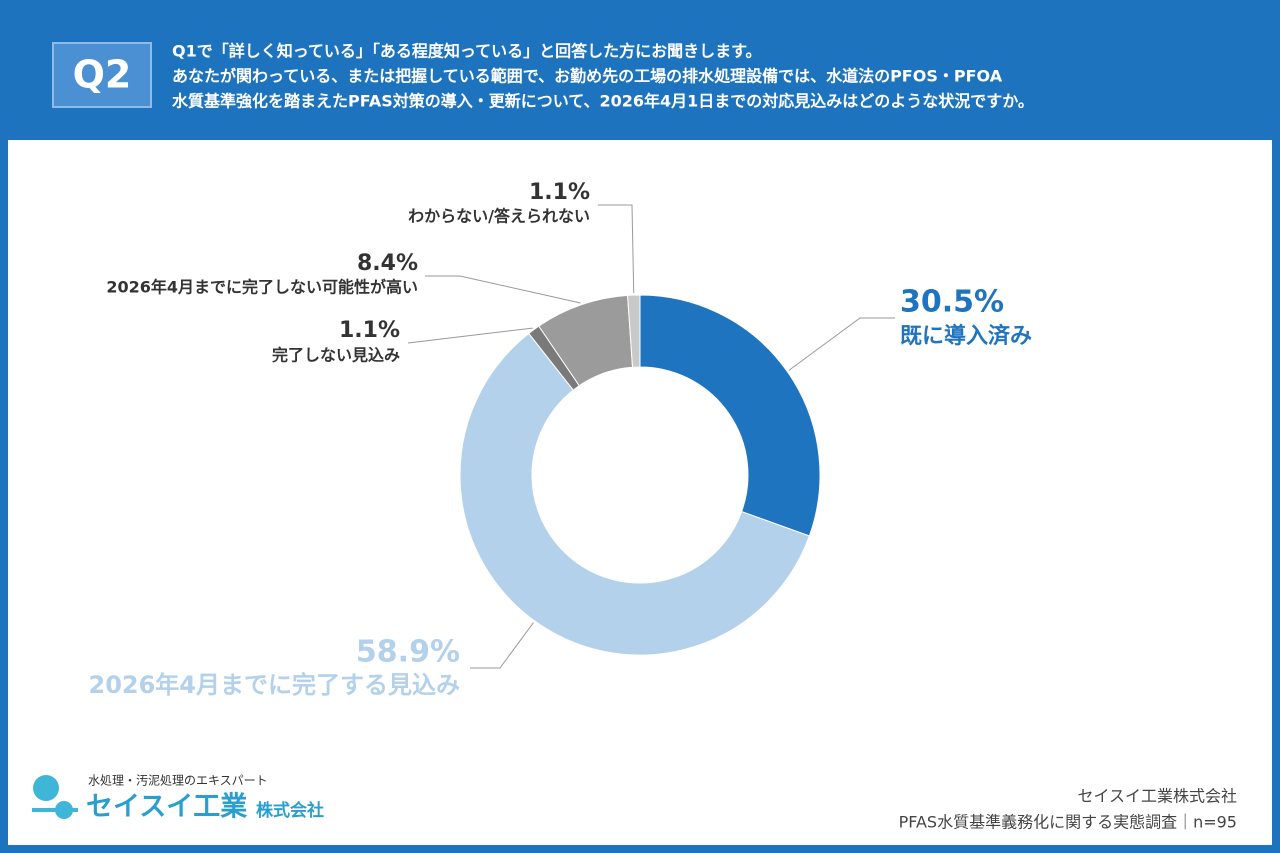  What do you see at coordinates (1157, 796) in the screenshot?
I see `company: セイスイ工業株式会社` at bounding box center [1157, 796].